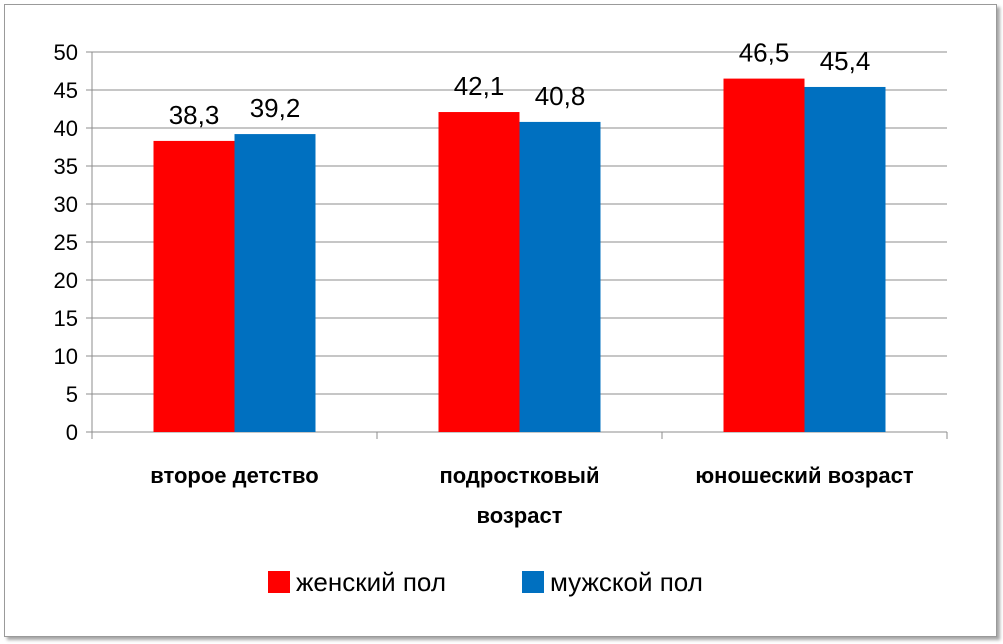 Image resolution: width=1003 pixels, height=644 pixels. What do you see at coordinates (626, 582) in the screenshot?
I see `legend-label: мужской пол` at bounding box center [626, 582].